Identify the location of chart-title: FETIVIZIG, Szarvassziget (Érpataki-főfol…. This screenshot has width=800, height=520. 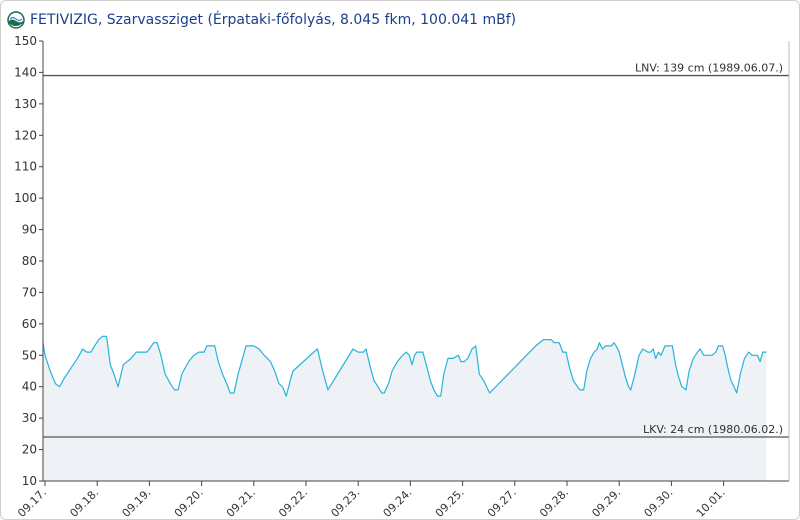
(273, 20).